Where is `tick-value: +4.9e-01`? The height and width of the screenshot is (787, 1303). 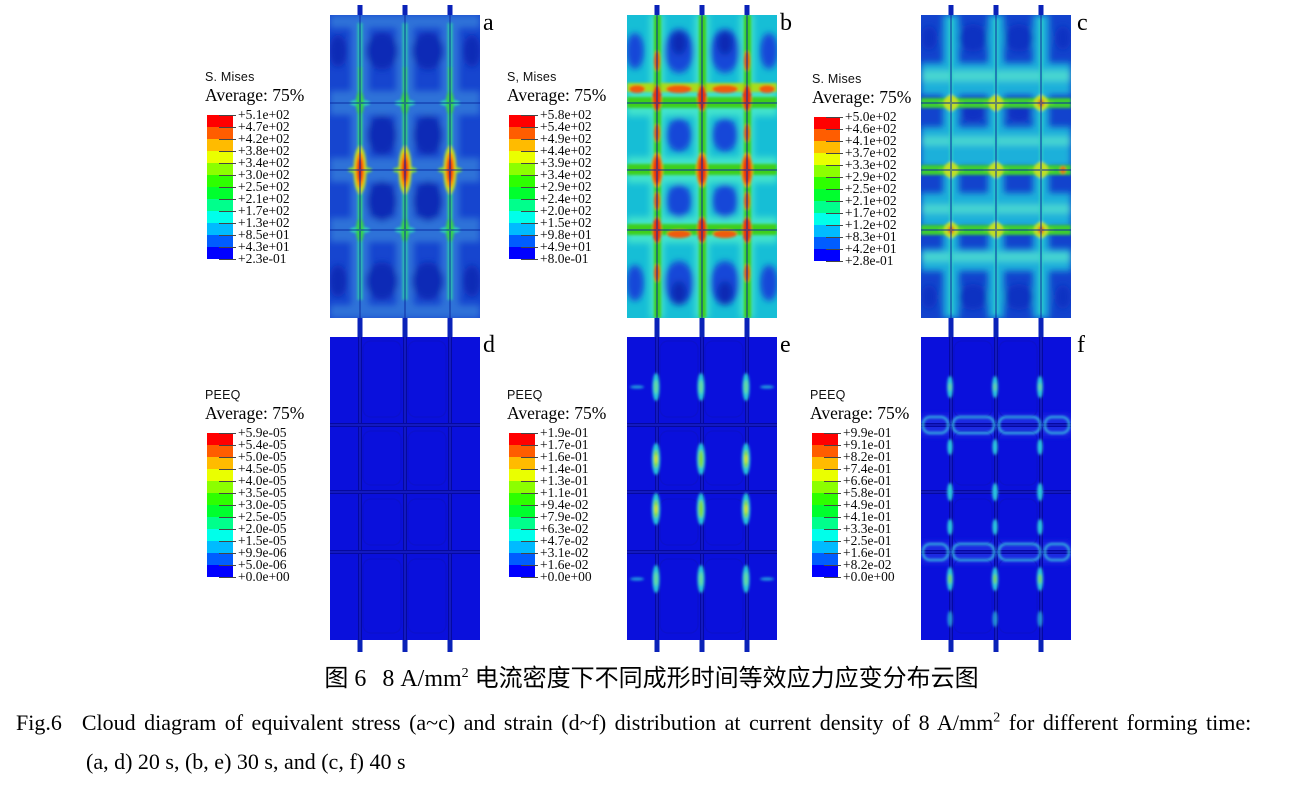 tick-value: +4.9e-01 is located at coordinates (867, 504).